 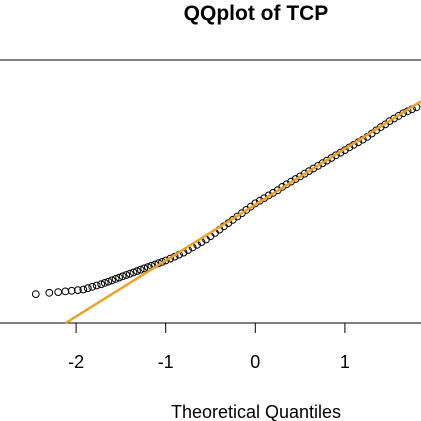 I want to click on x-tick-label: 0, so click(x=255, y=362).